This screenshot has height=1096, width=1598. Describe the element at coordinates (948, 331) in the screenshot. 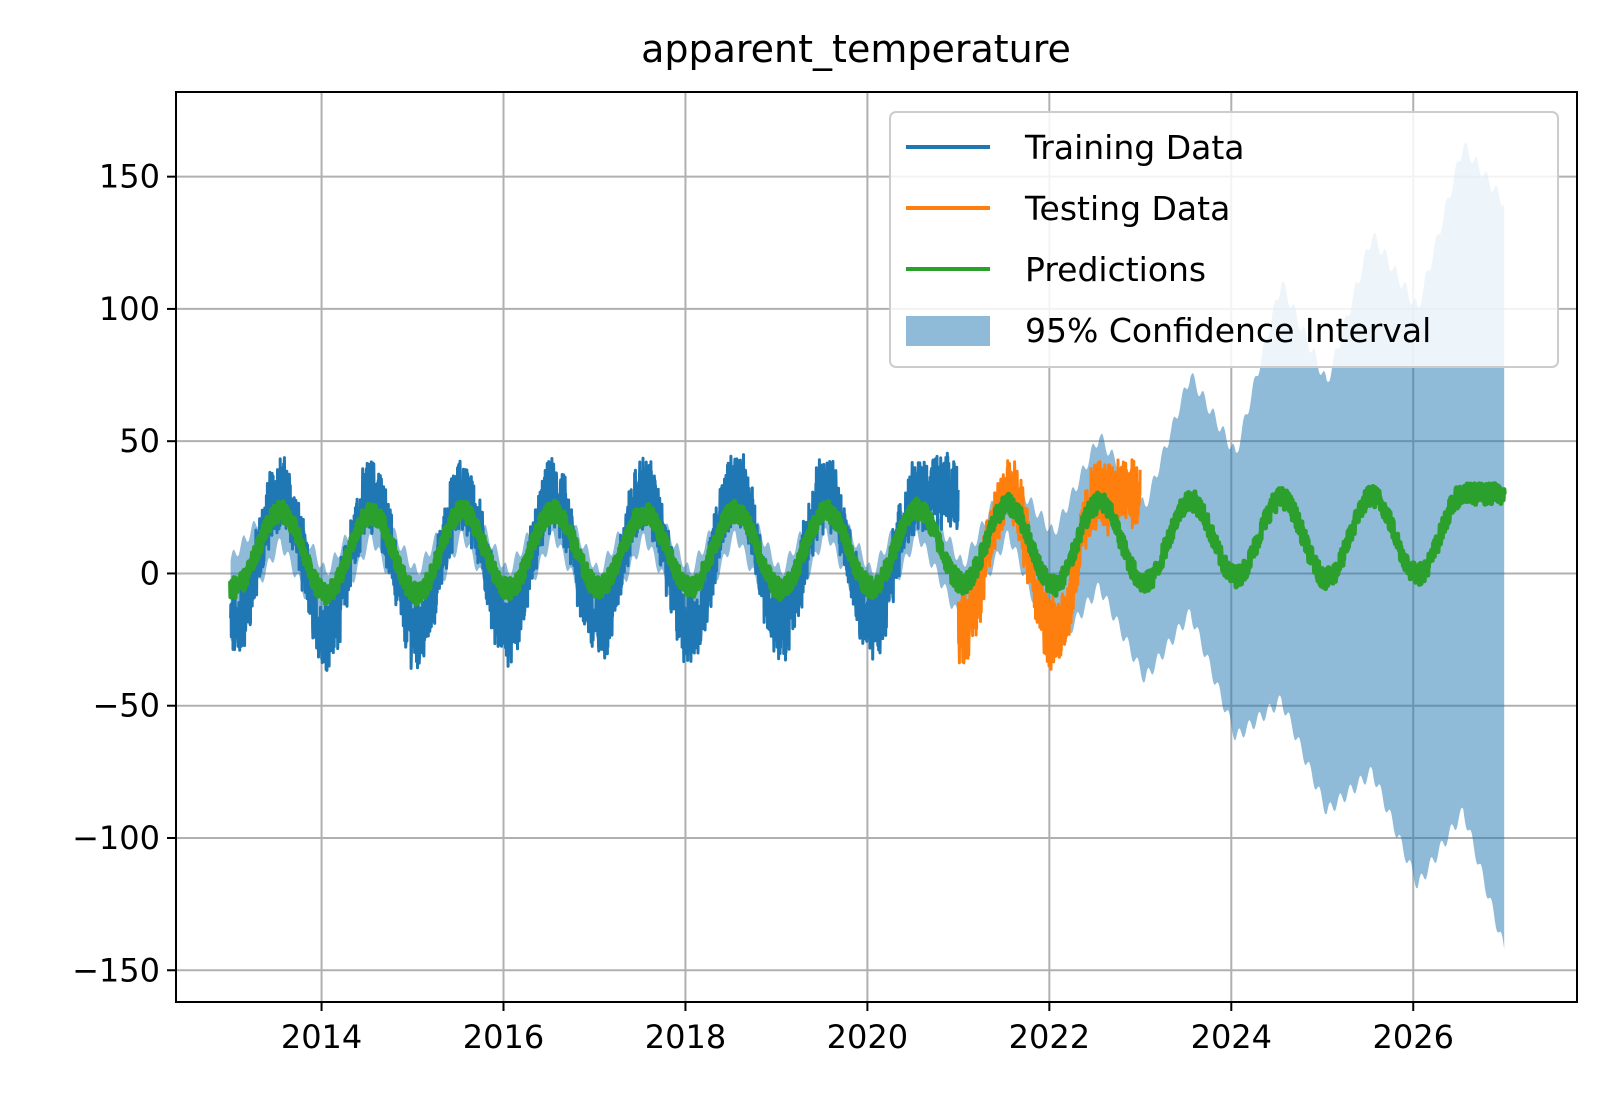

I see `legend-ci-swatch` at that location.